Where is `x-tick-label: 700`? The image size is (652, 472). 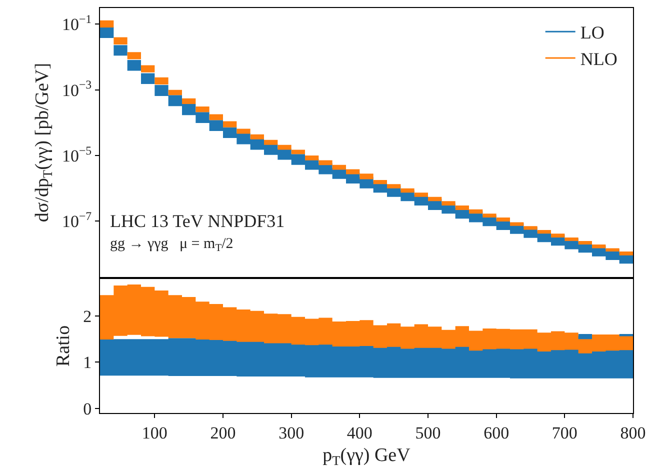
x-tick-label: 700 is located at coordinates (565, 432).